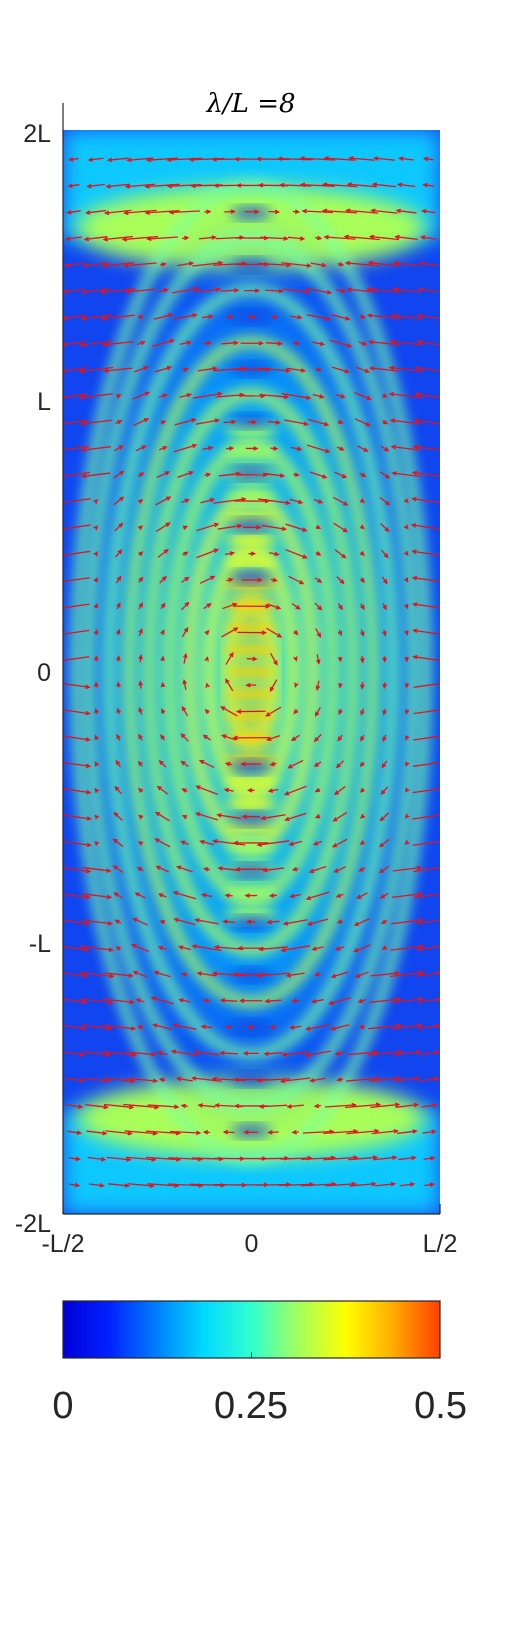  Describe the element at coordinates (259, 1363) in the screenshot. I see `colorbar: 0 0.25 0.5` at that location.